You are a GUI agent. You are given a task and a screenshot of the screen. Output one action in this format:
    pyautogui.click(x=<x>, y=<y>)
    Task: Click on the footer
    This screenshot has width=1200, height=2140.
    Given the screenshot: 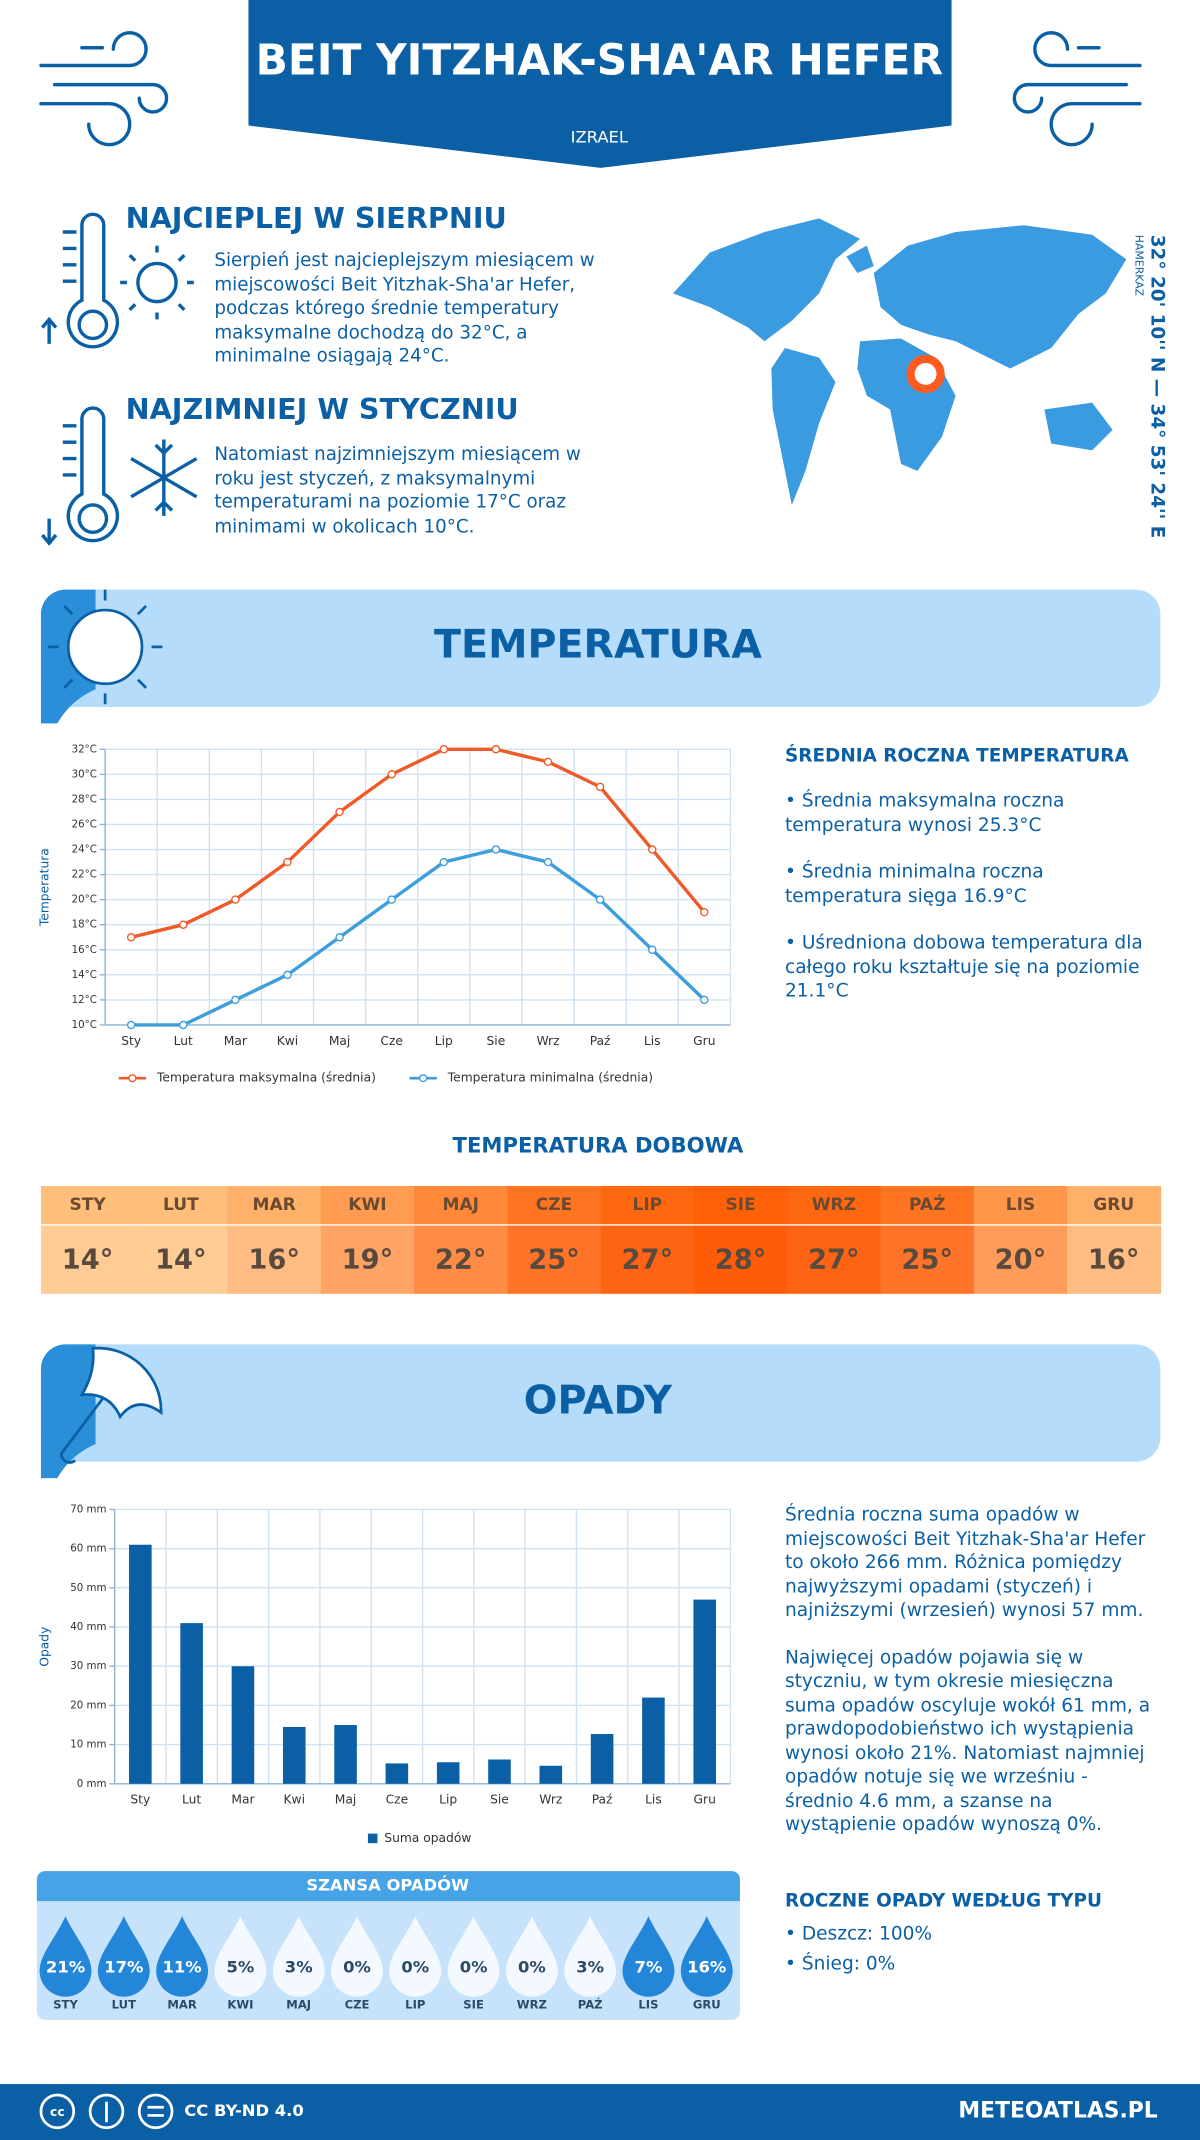 What is the action you would take?
    pyautogui.click(x=600, y=2112)
    